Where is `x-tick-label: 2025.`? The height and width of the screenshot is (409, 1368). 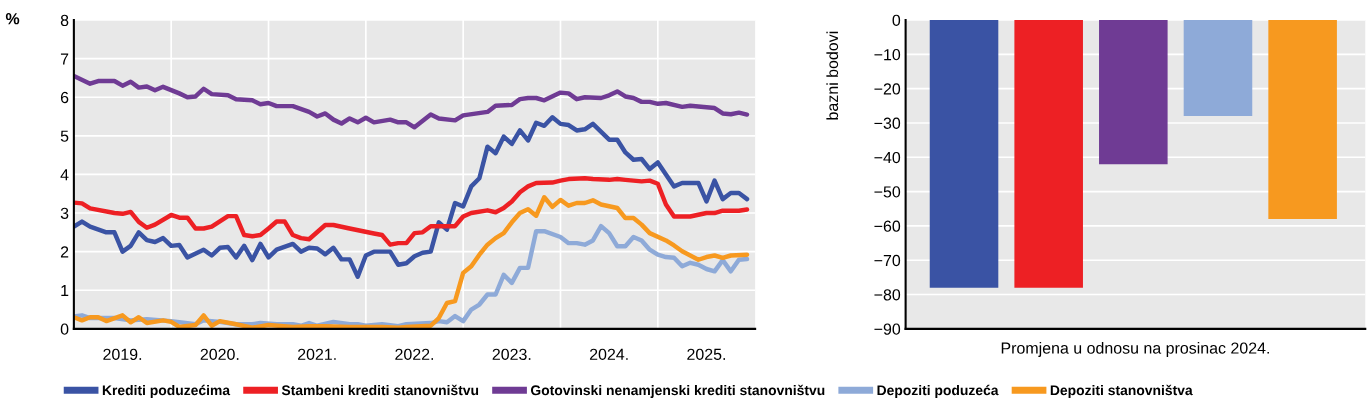 x-tick-label: 2025. is located at coordinates (706, 354).